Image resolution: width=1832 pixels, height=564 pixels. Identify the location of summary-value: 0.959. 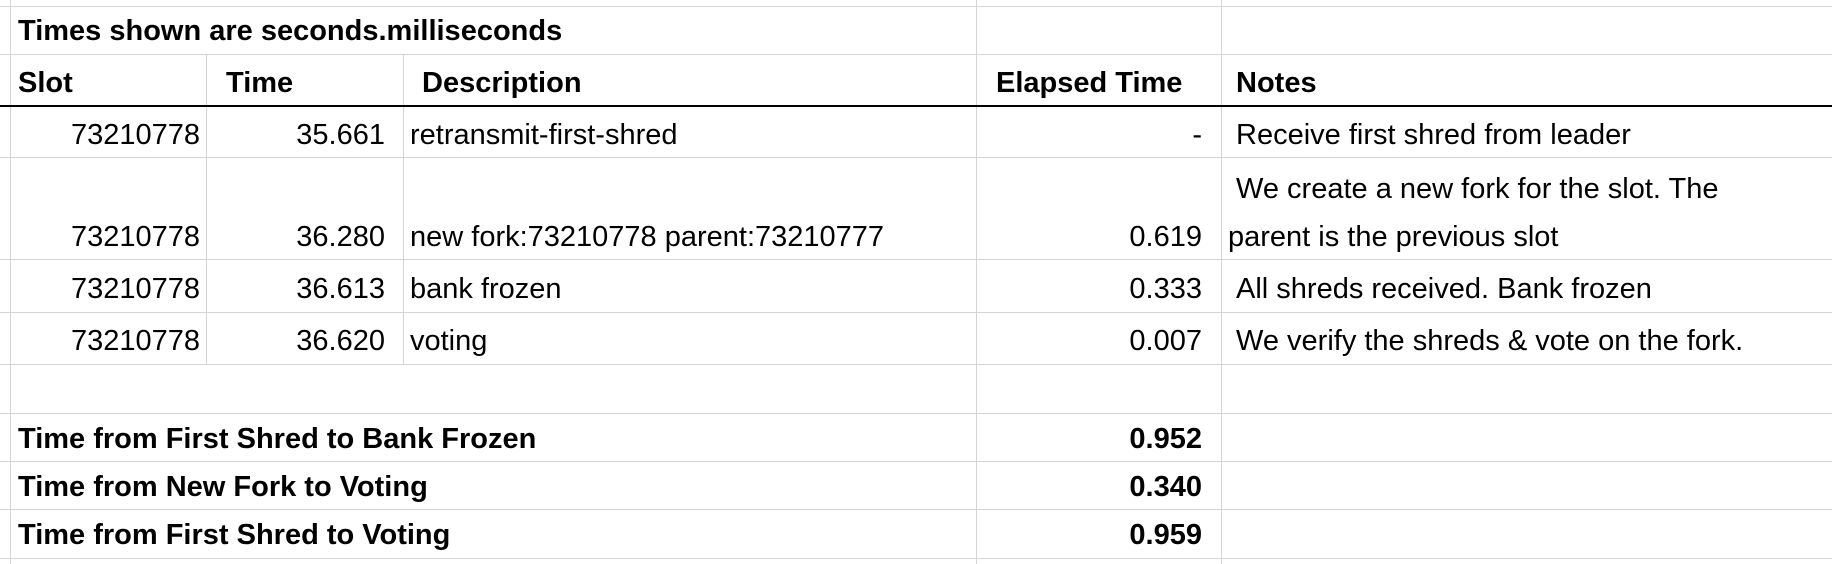
(1165, 535).